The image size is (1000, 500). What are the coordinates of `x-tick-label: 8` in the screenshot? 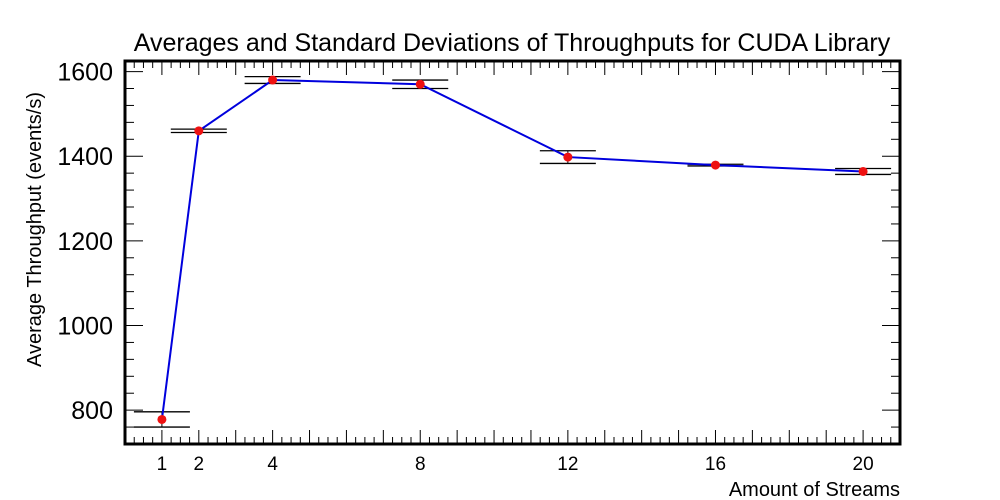 It's located at (420, 464).